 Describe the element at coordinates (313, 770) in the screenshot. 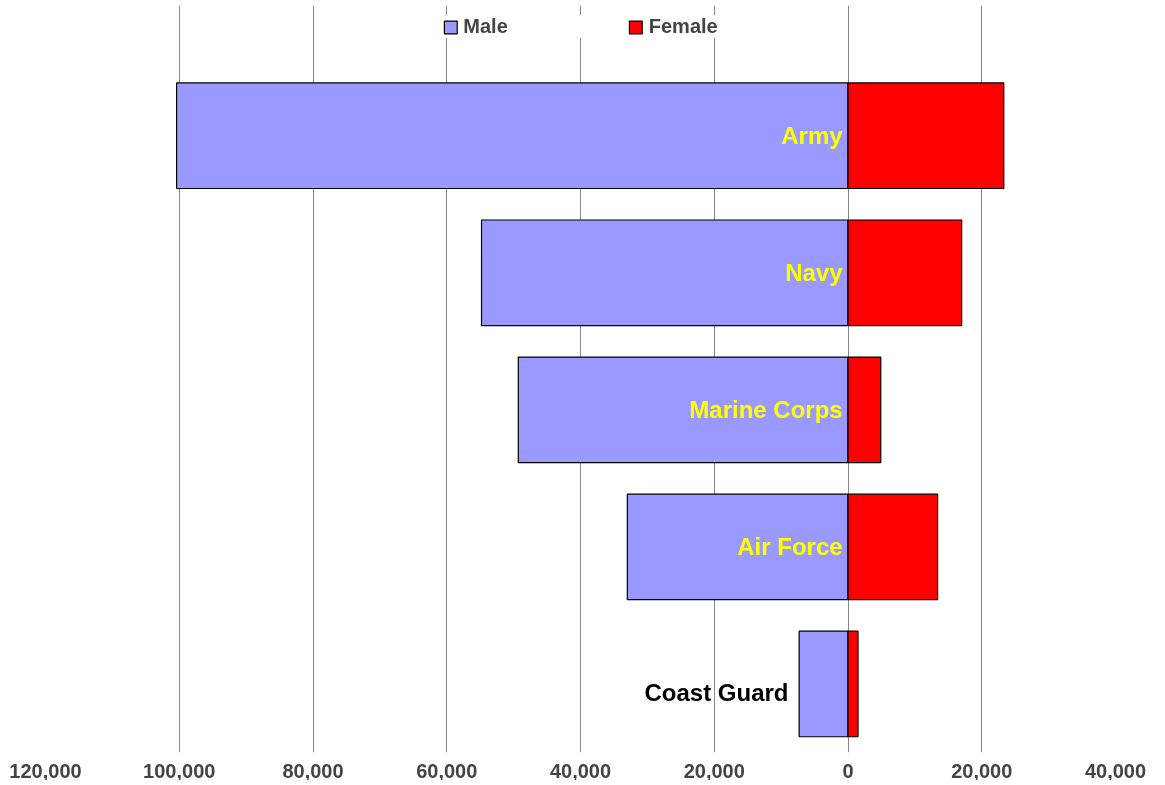

I see `x-tick-label: 80,000` at that location.